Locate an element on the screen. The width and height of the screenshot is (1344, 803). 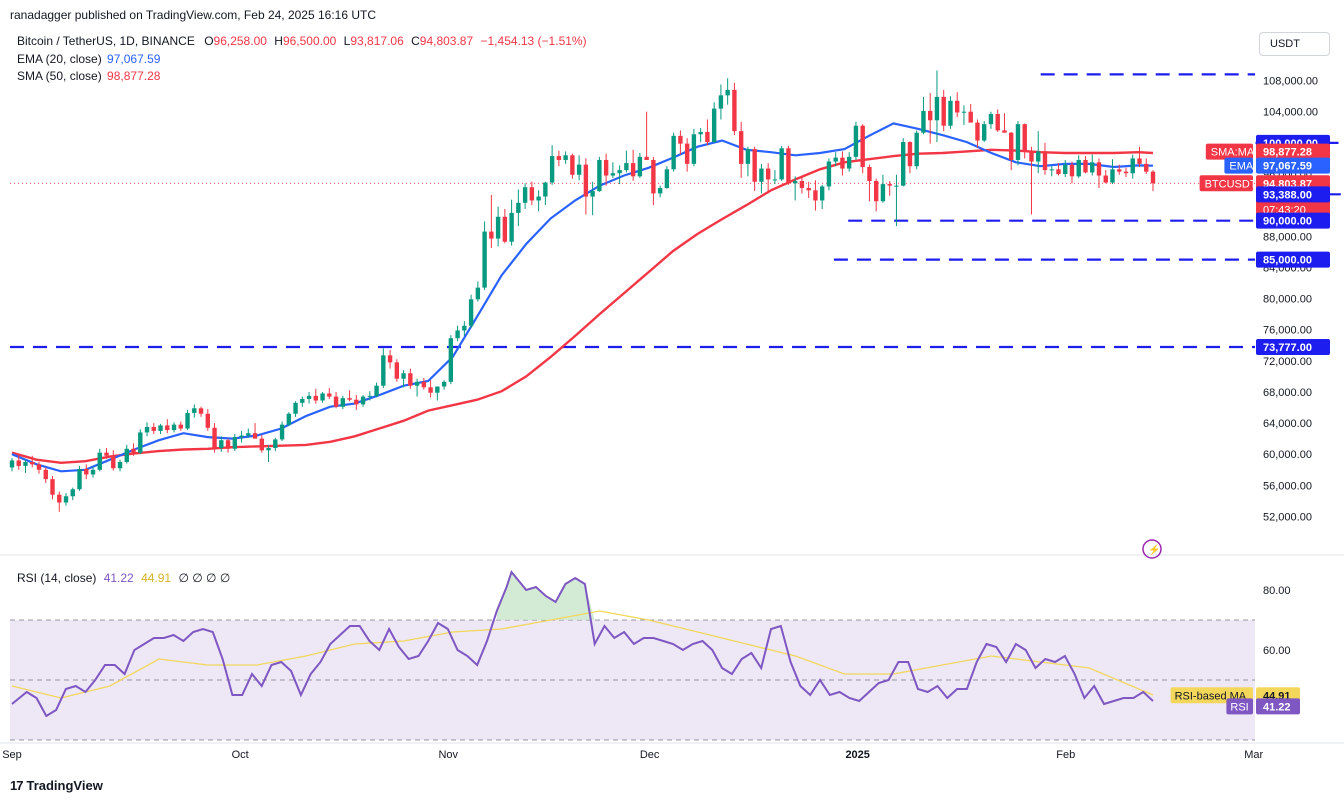
y-tick-label: 56,000.00 is located at coordinates (1287, 486).